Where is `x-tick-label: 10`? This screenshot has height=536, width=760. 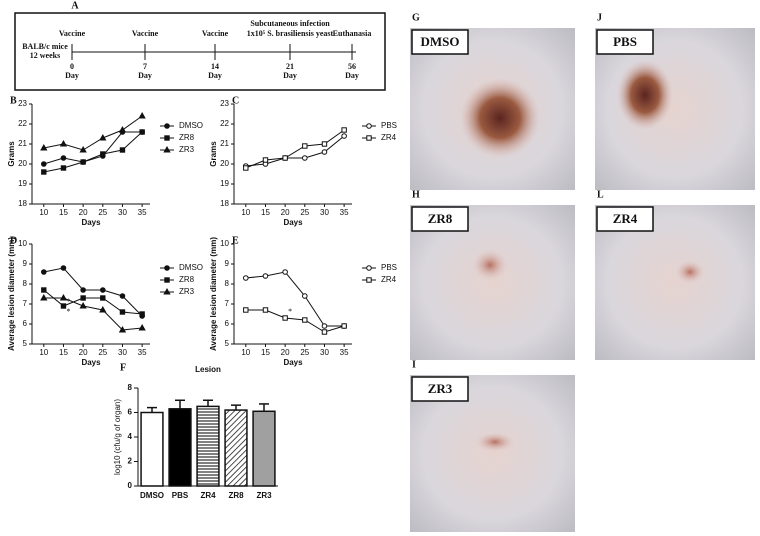 x-tick-label: 10 is located at coordinates (43, 352).